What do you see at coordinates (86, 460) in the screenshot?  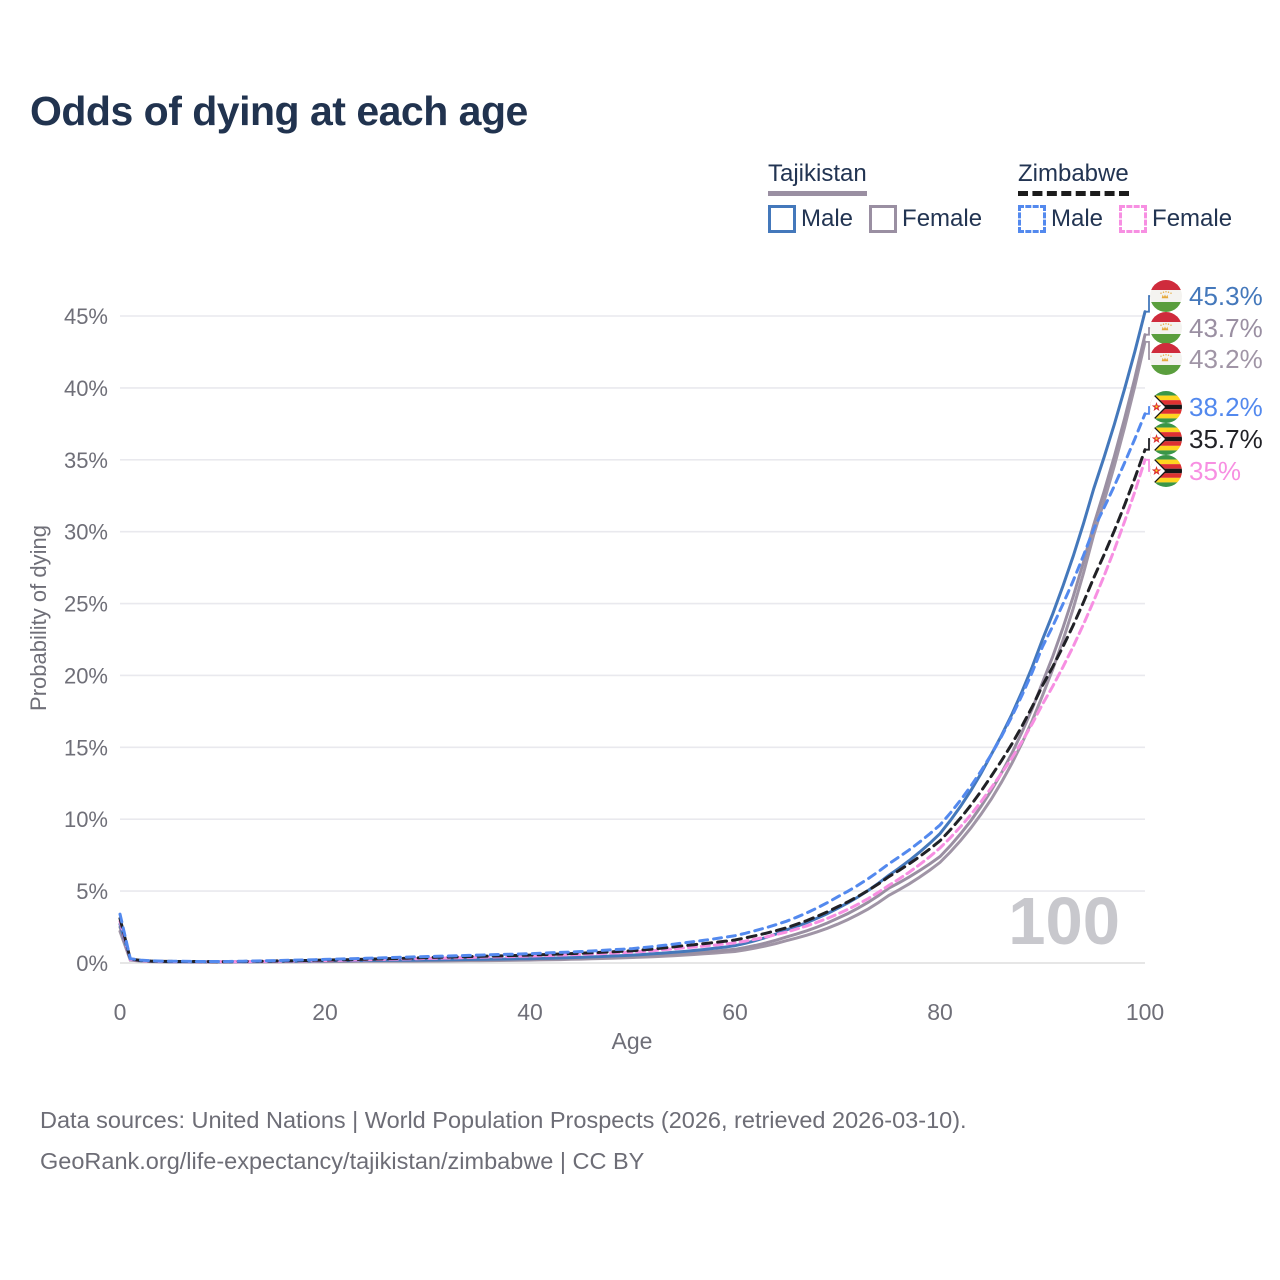 I see `y-tick-label: 35%` at bounding box center [86, 460].